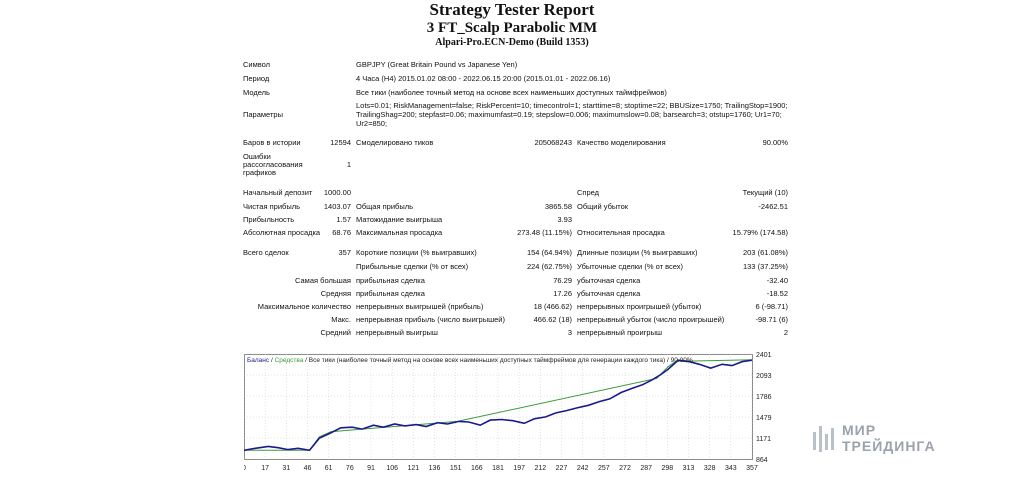  I want to click on plot-frame, so click(498, 407).